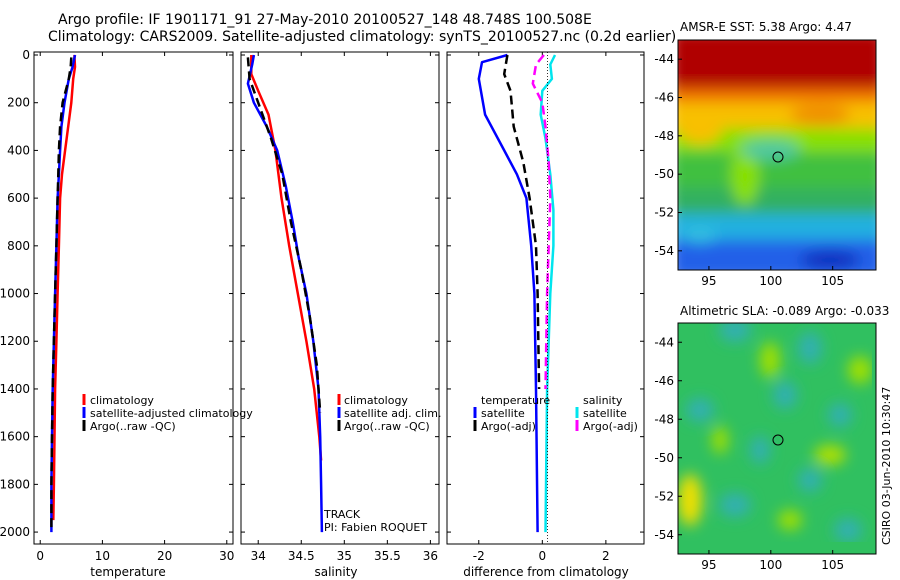 The height and width of the screenshot is (580, 900). I want to click on legend-title-temperature: temperature, so click(515, 400).